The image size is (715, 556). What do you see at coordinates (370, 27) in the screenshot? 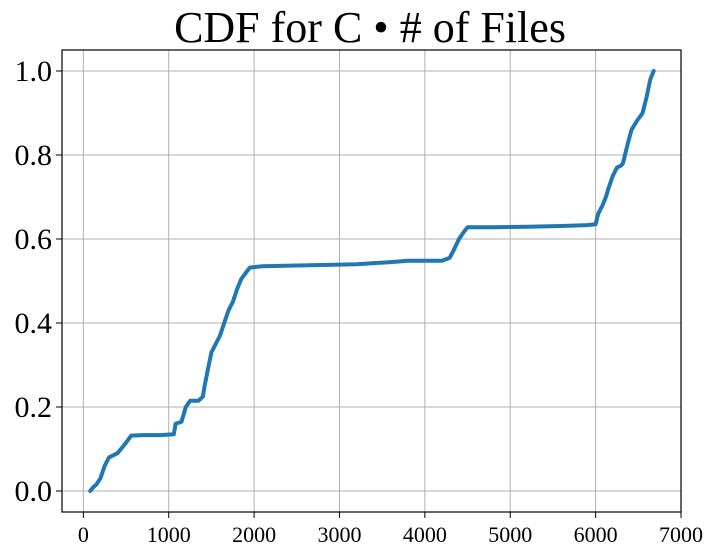
I see `chart-title: CDF for C • # of Files` at bounding box center [370, 27].